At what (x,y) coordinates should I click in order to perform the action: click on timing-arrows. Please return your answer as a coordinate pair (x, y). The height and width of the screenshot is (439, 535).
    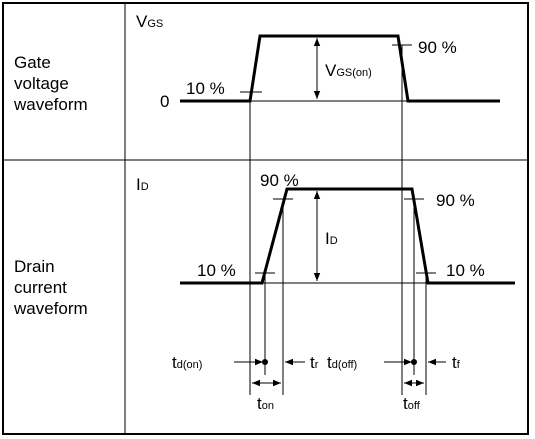
    Looking at the image, I should click on (340, 372).